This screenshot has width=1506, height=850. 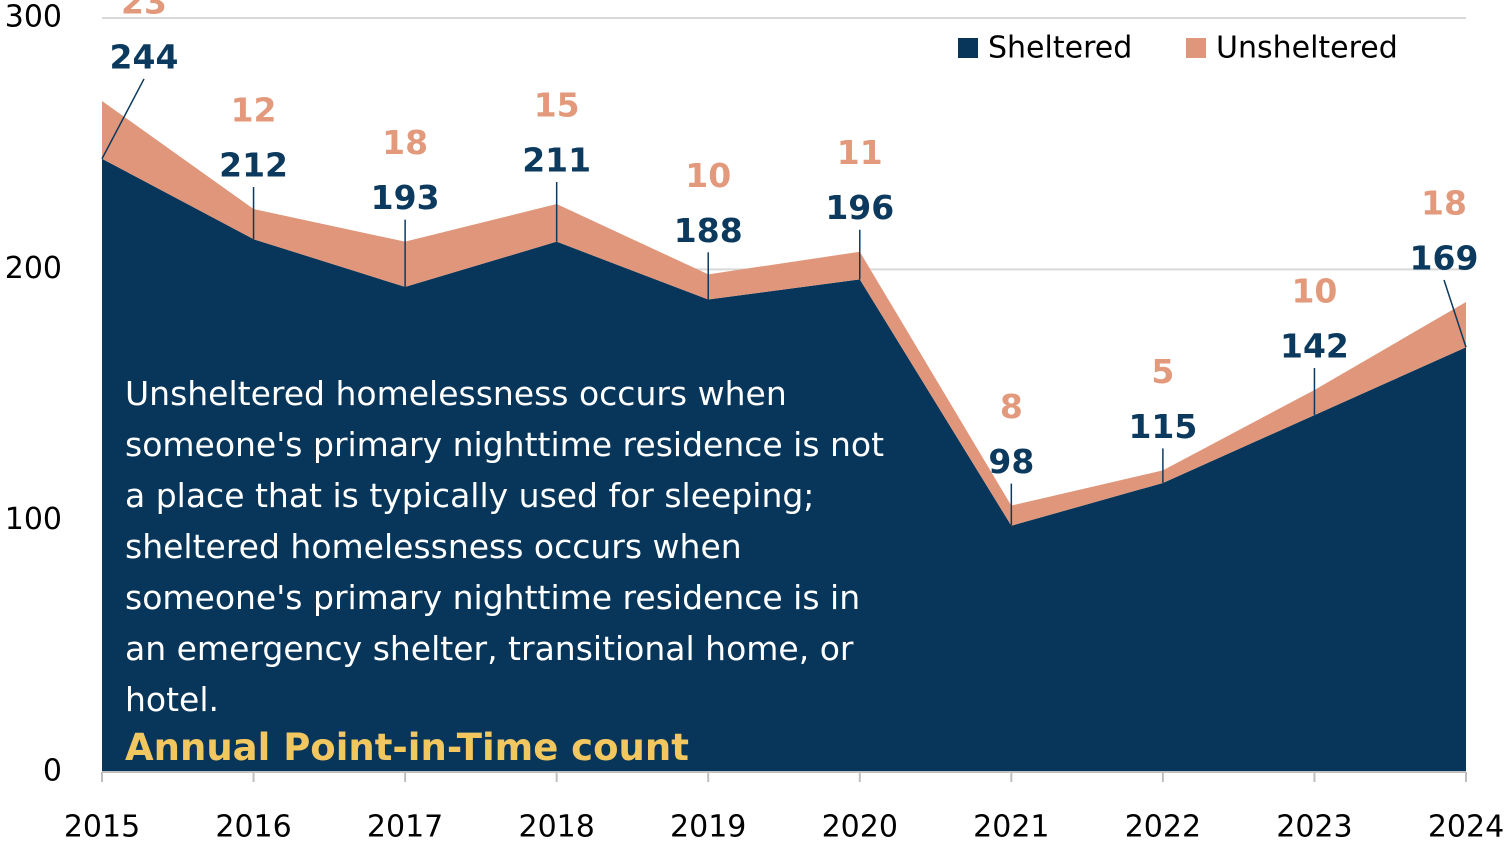 I want to click on x-tick-label: 2015, so click(x=102, y=827).